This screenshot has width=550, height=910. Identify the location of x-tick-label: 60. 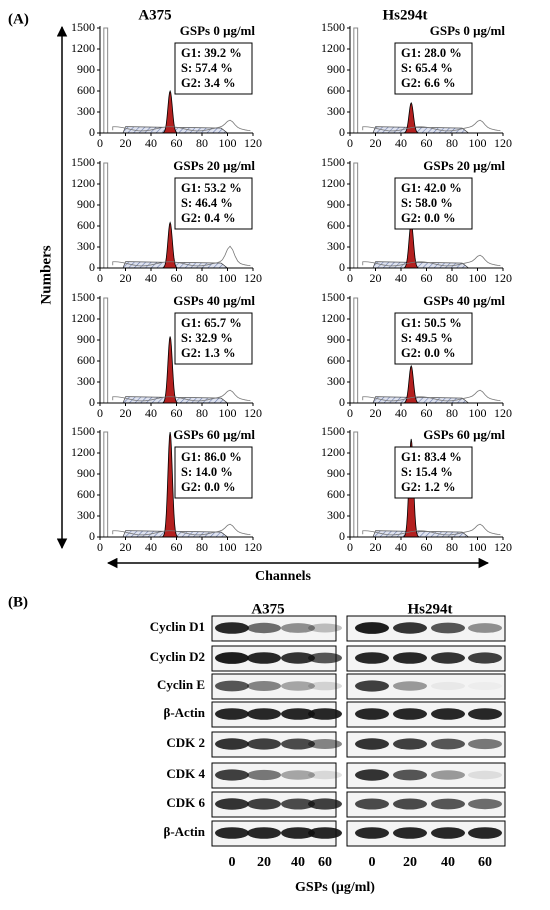
(427, 547).